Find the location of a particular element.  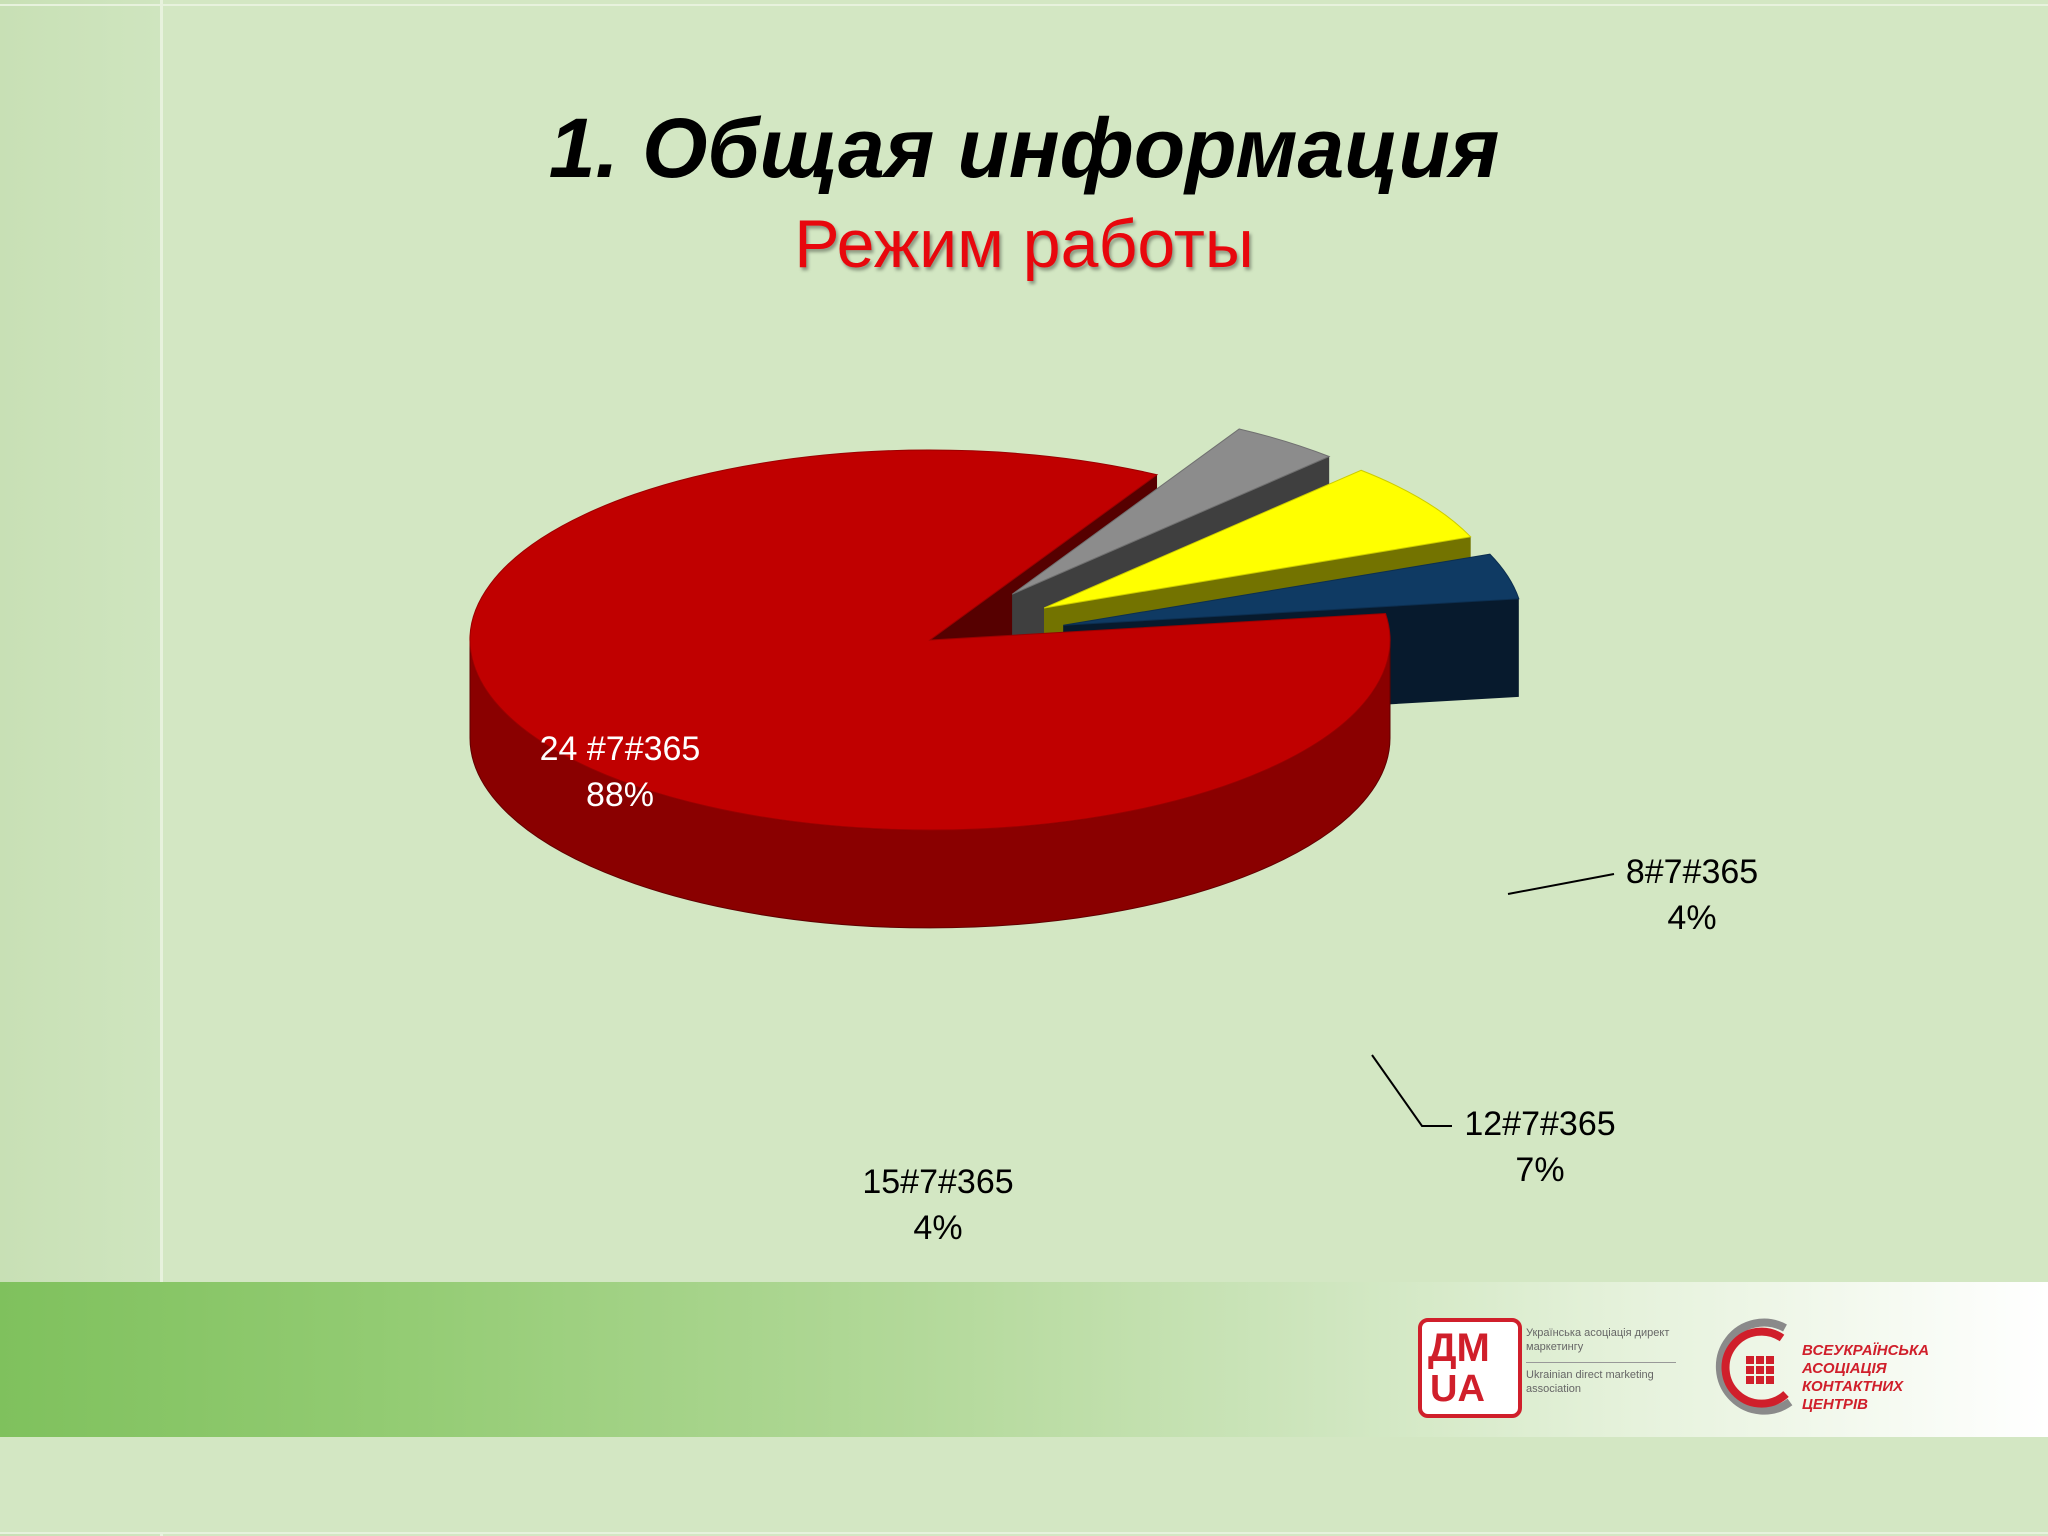

data-label-percent-0: 88% is located at coordinates (620, 795).